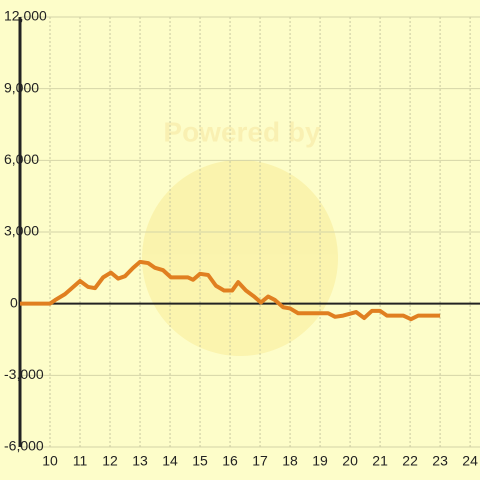 This screenshot has width=480, height=480. What do you see at coordinates (50, 461) in the screenshot?
I see `x-tick-label: 10` at bounding box center [50, 461].